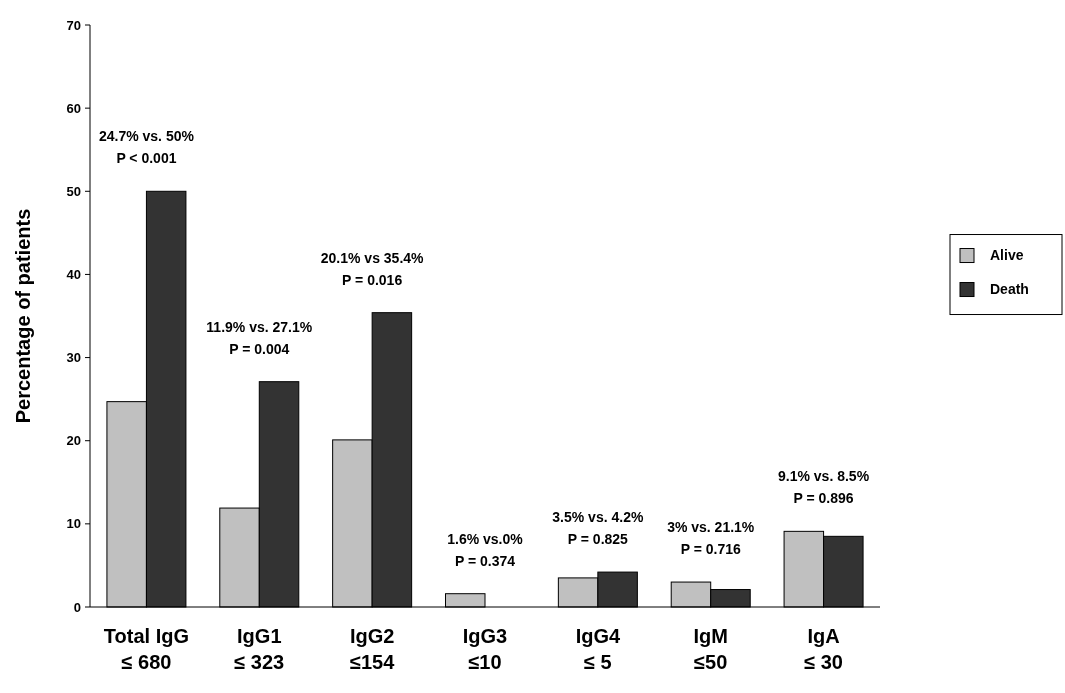 Image resolution: width=1065 pixels, height=693 pixels. What do you see at coordinates (372, 649) in the screenshot?
I see `x-tick-label: IgG2 ≤154` at bounding box center [372, 649].